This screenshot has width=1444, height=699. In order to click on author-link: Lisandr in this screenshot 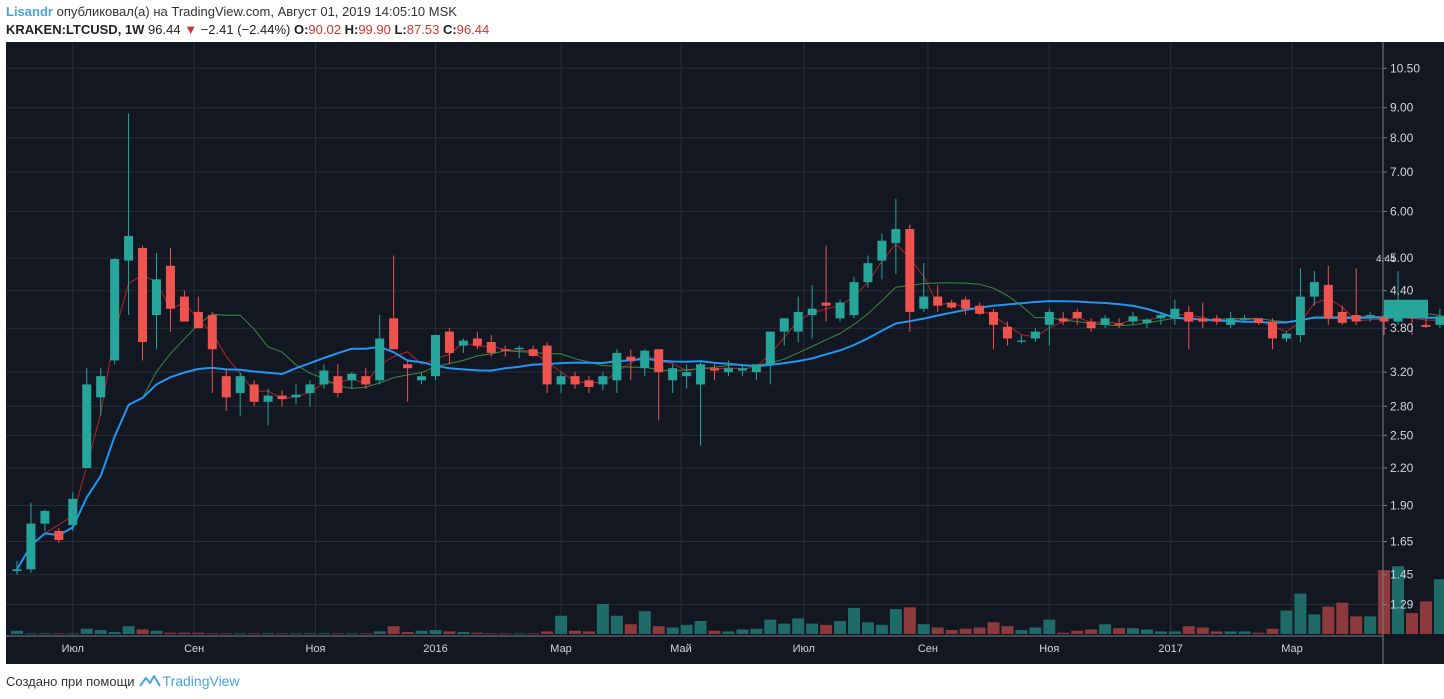, I will do `click(29, 11)`.